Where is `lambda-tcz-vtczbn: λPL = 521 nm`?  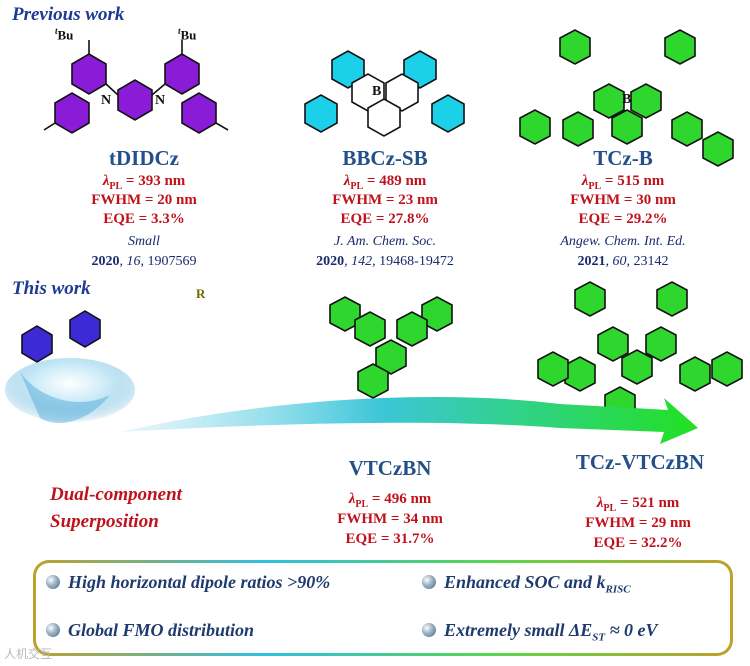 lambda-tcz-vtczbn: λPL = 521 nm is located at coordinates (638, 504).